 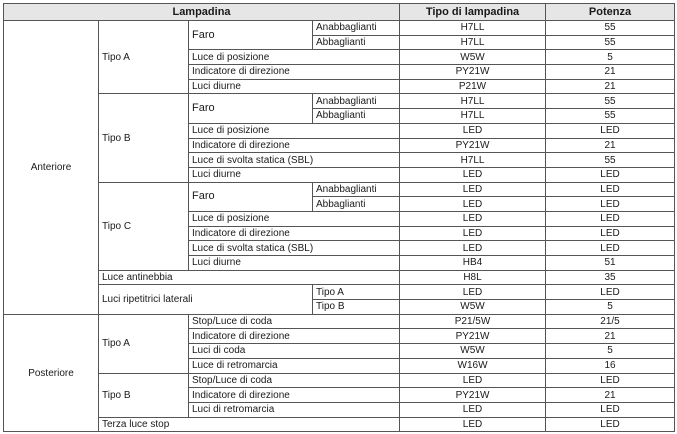 I want to click on bulb-type: P21W, so click(x=473, y=86).